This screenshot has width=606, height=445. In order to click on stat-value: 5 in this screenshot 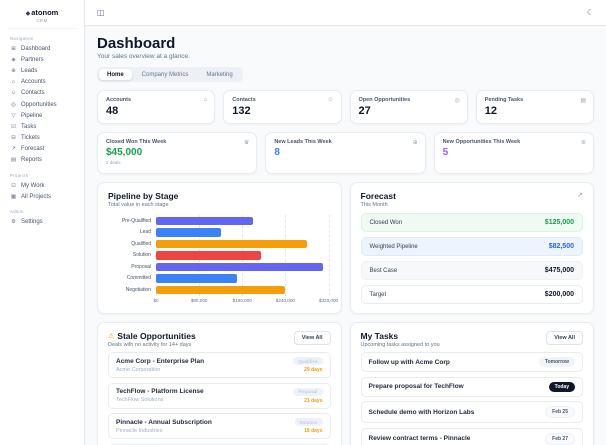, I will do `click(445, 152)`.